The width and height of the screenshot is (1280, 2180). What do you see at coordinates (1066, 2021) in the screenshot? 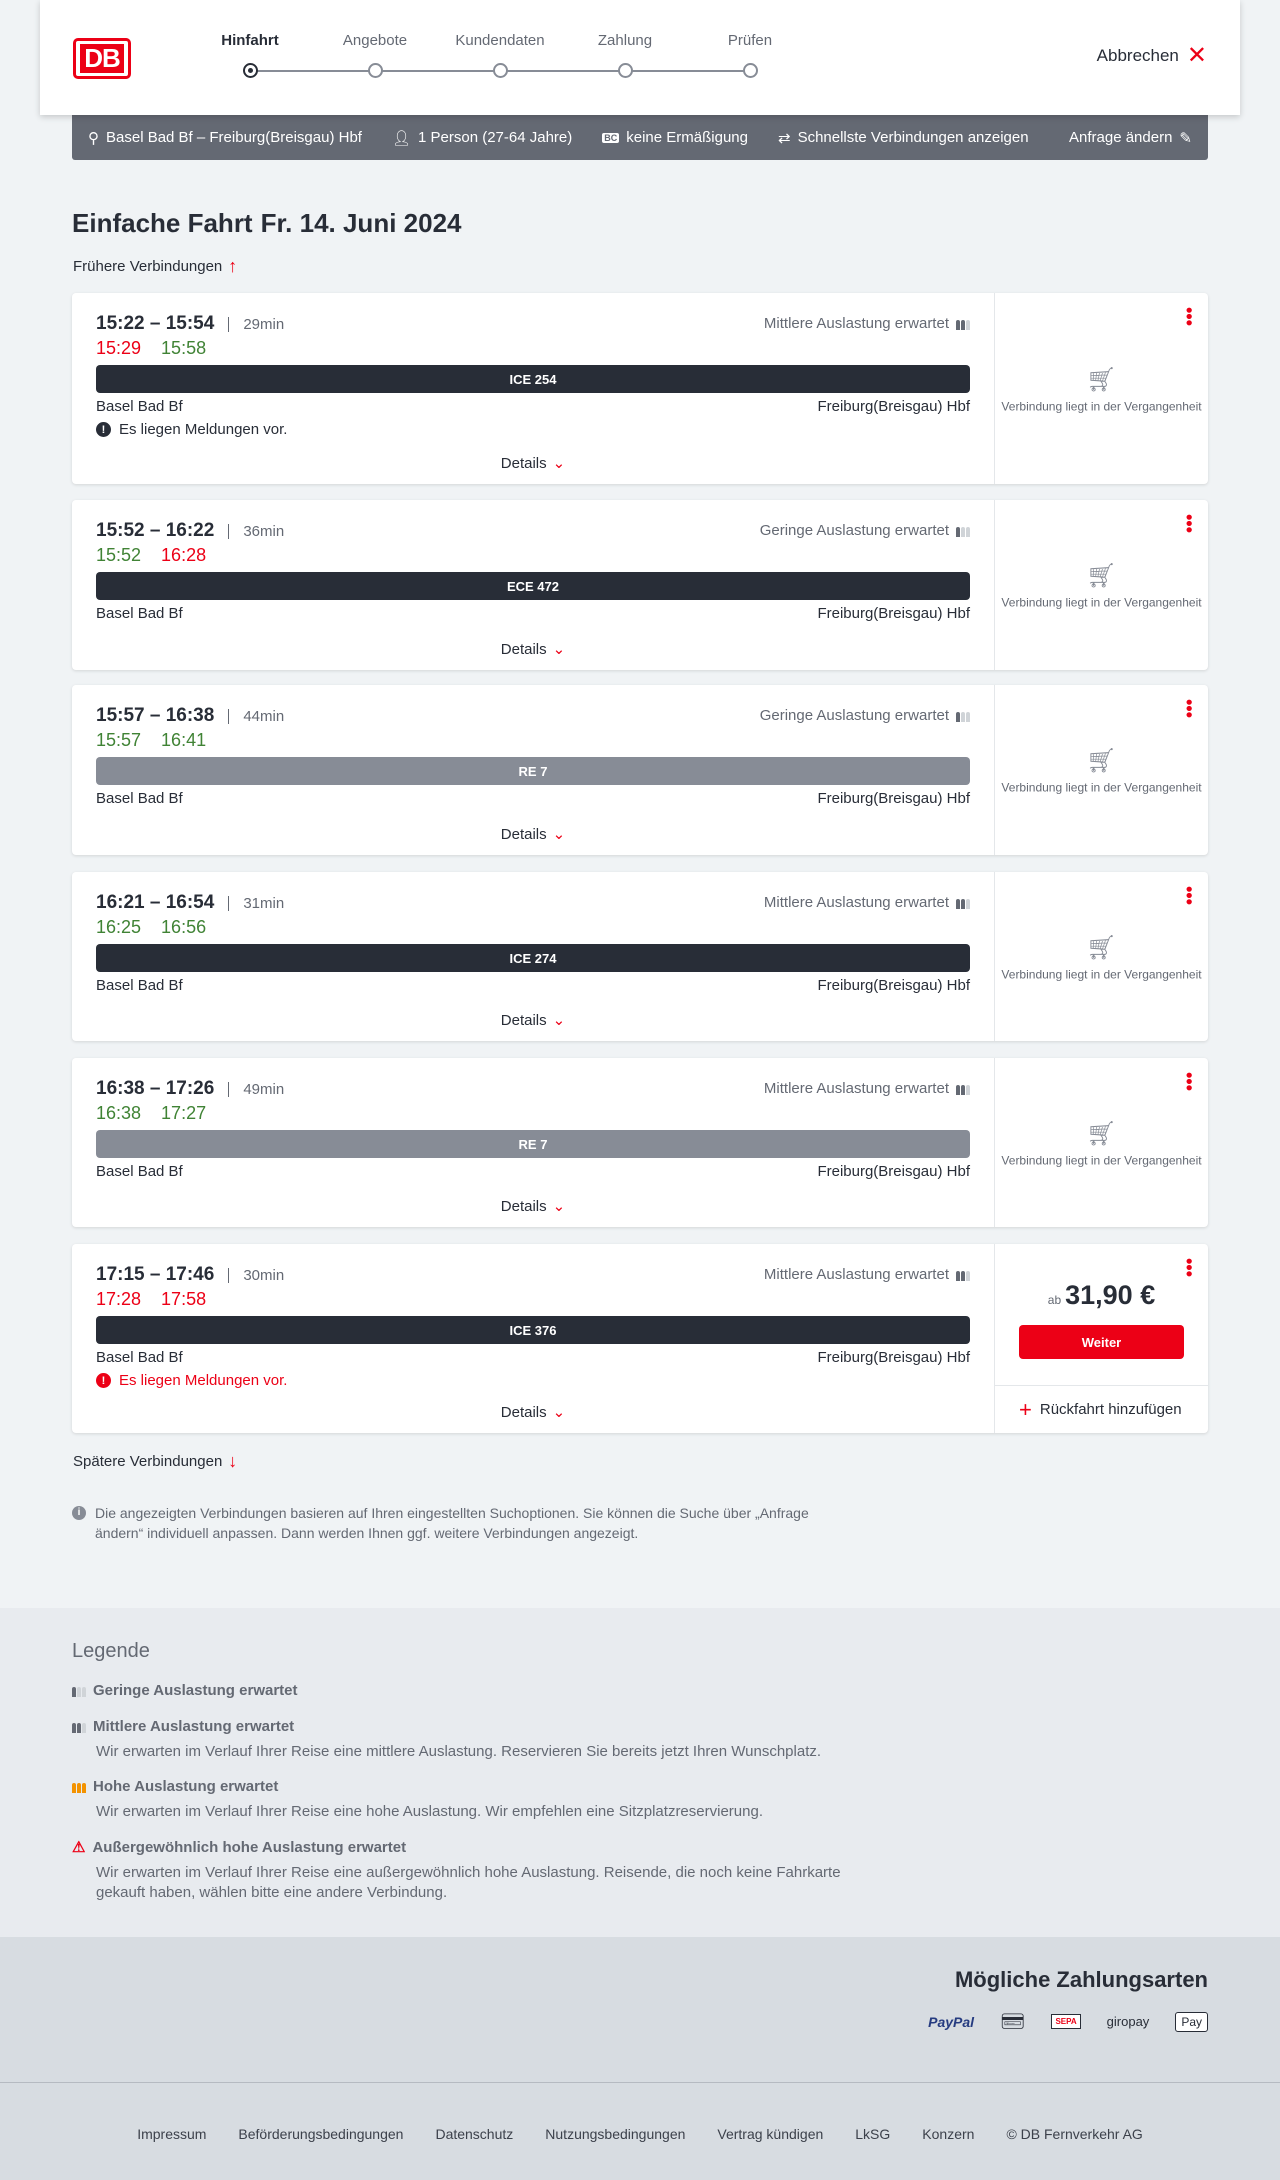
I see `sepa-logo: SEPA` at bounding box center [1066, 2021].